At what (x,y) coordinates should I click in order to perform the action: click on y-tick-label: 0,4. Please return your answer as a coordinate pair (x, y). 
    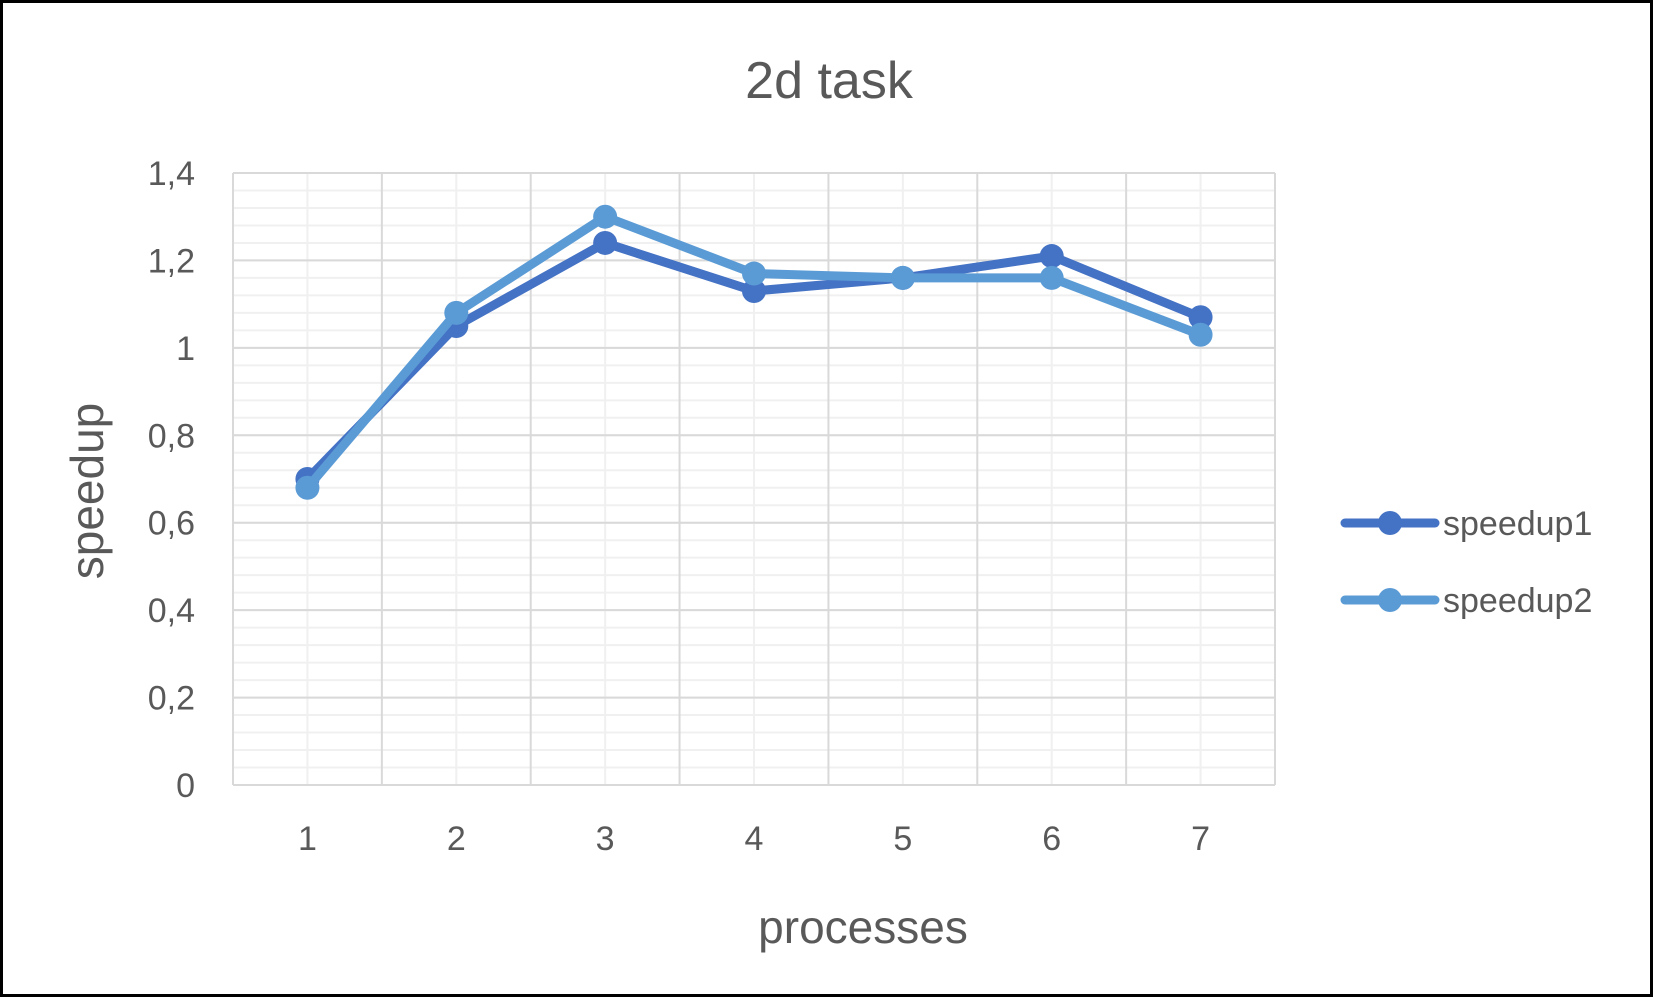
    Looking at the image, I should click on (171, 611).